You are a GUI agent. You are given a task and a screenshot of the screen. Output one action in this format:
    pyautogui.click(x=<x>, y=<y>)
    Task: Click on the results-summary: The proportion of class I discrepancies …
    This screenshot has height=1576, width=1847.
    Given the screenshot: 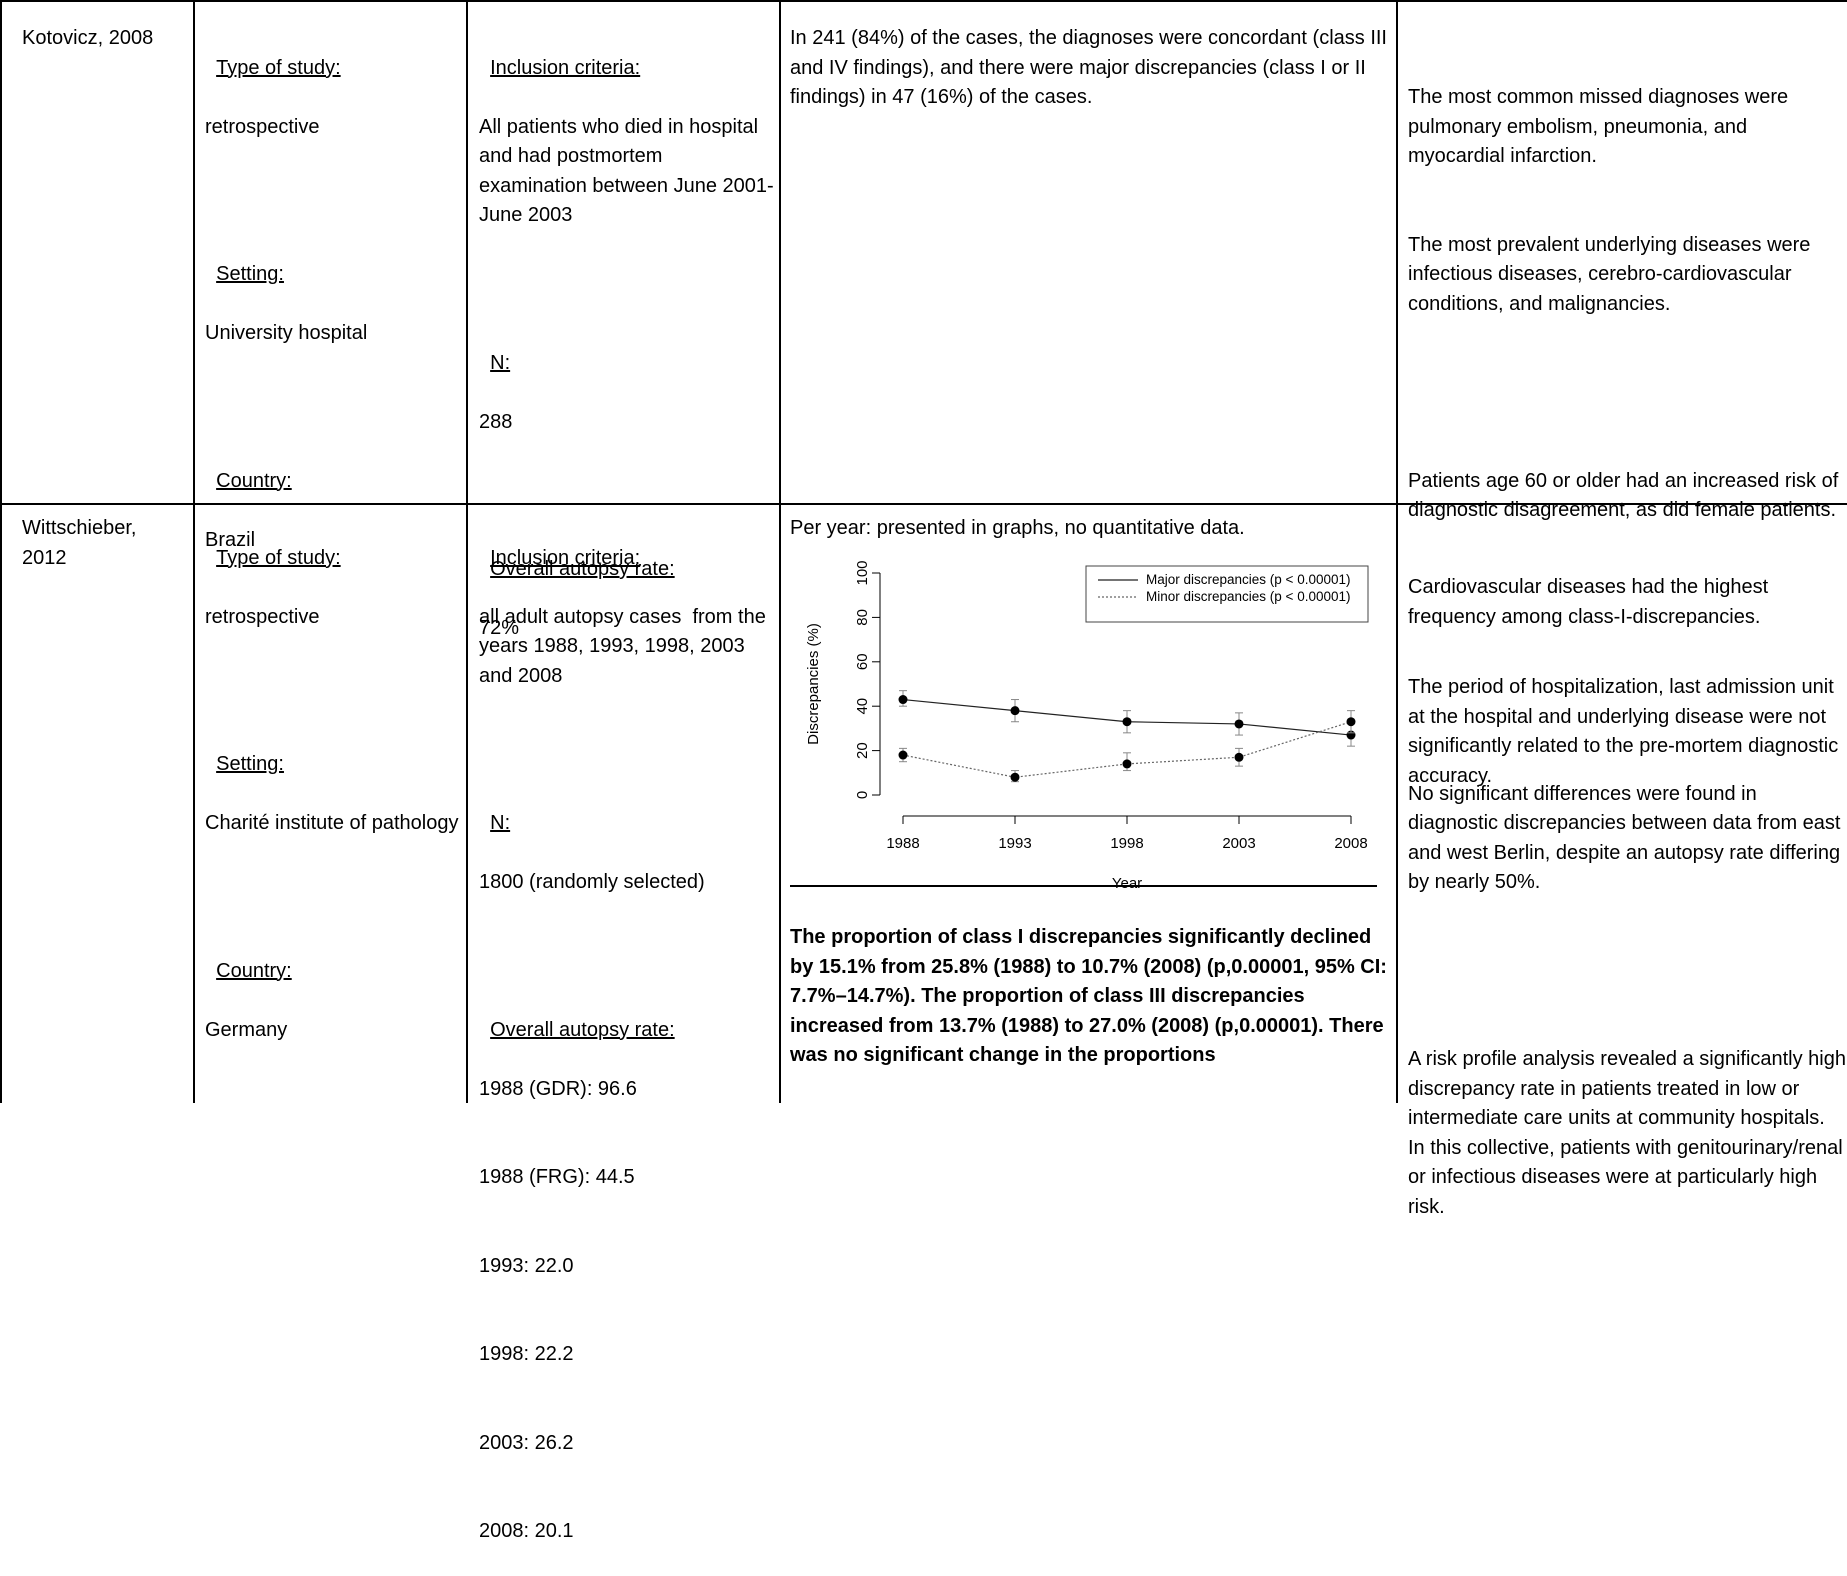 What is the action you would take?
    pyautogui.click(x=1091, y=996)
    